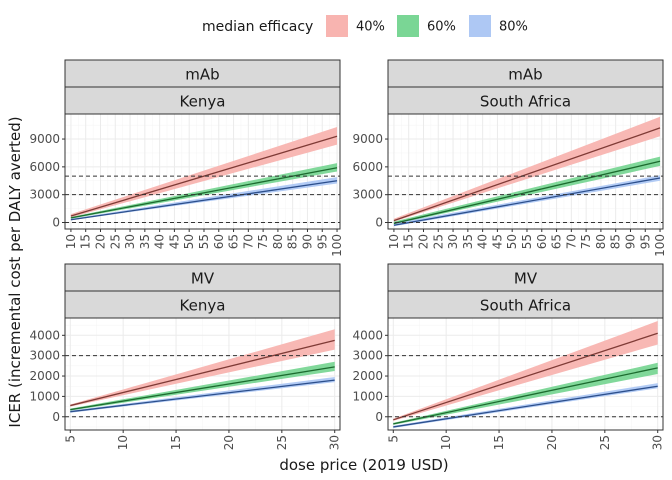 Image resolution: width=672 pixels, height=480 pixels. I want to click on legend-items: 40% 60% 80%, so click(427, 26).